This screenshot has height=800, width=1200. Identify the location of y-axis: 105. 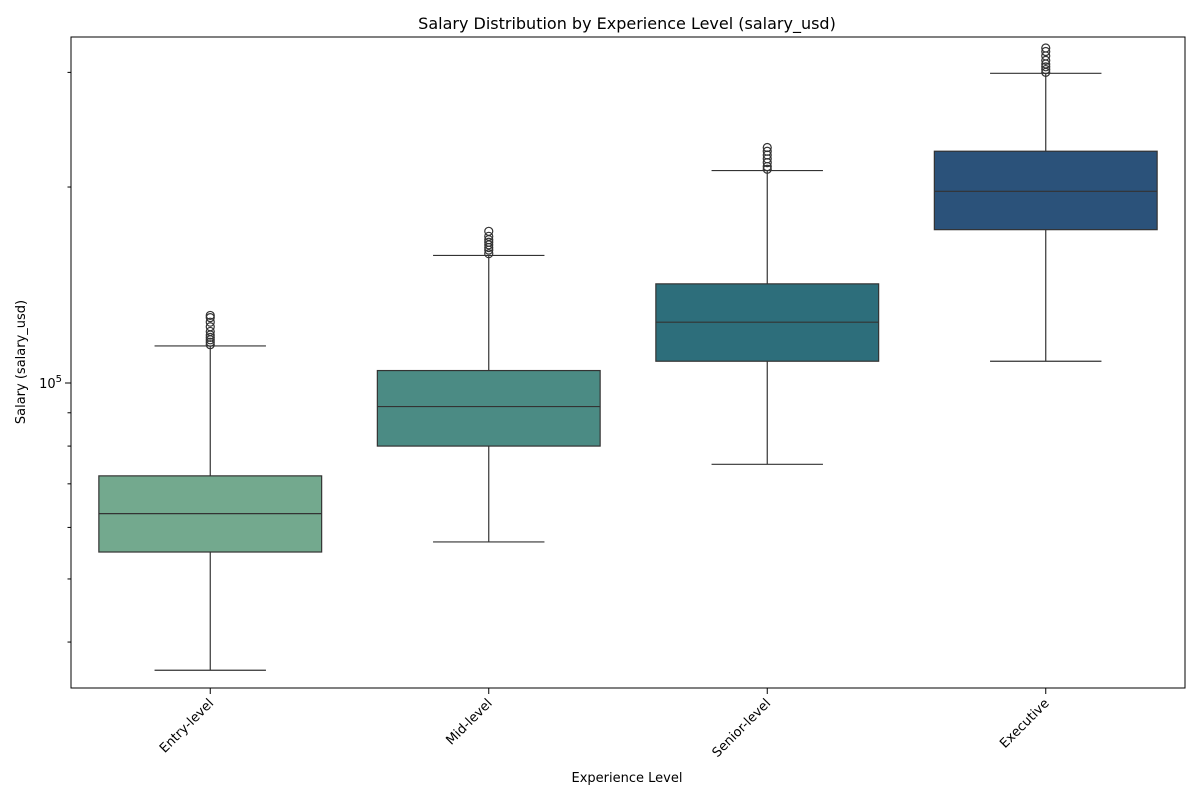
(55, 357).